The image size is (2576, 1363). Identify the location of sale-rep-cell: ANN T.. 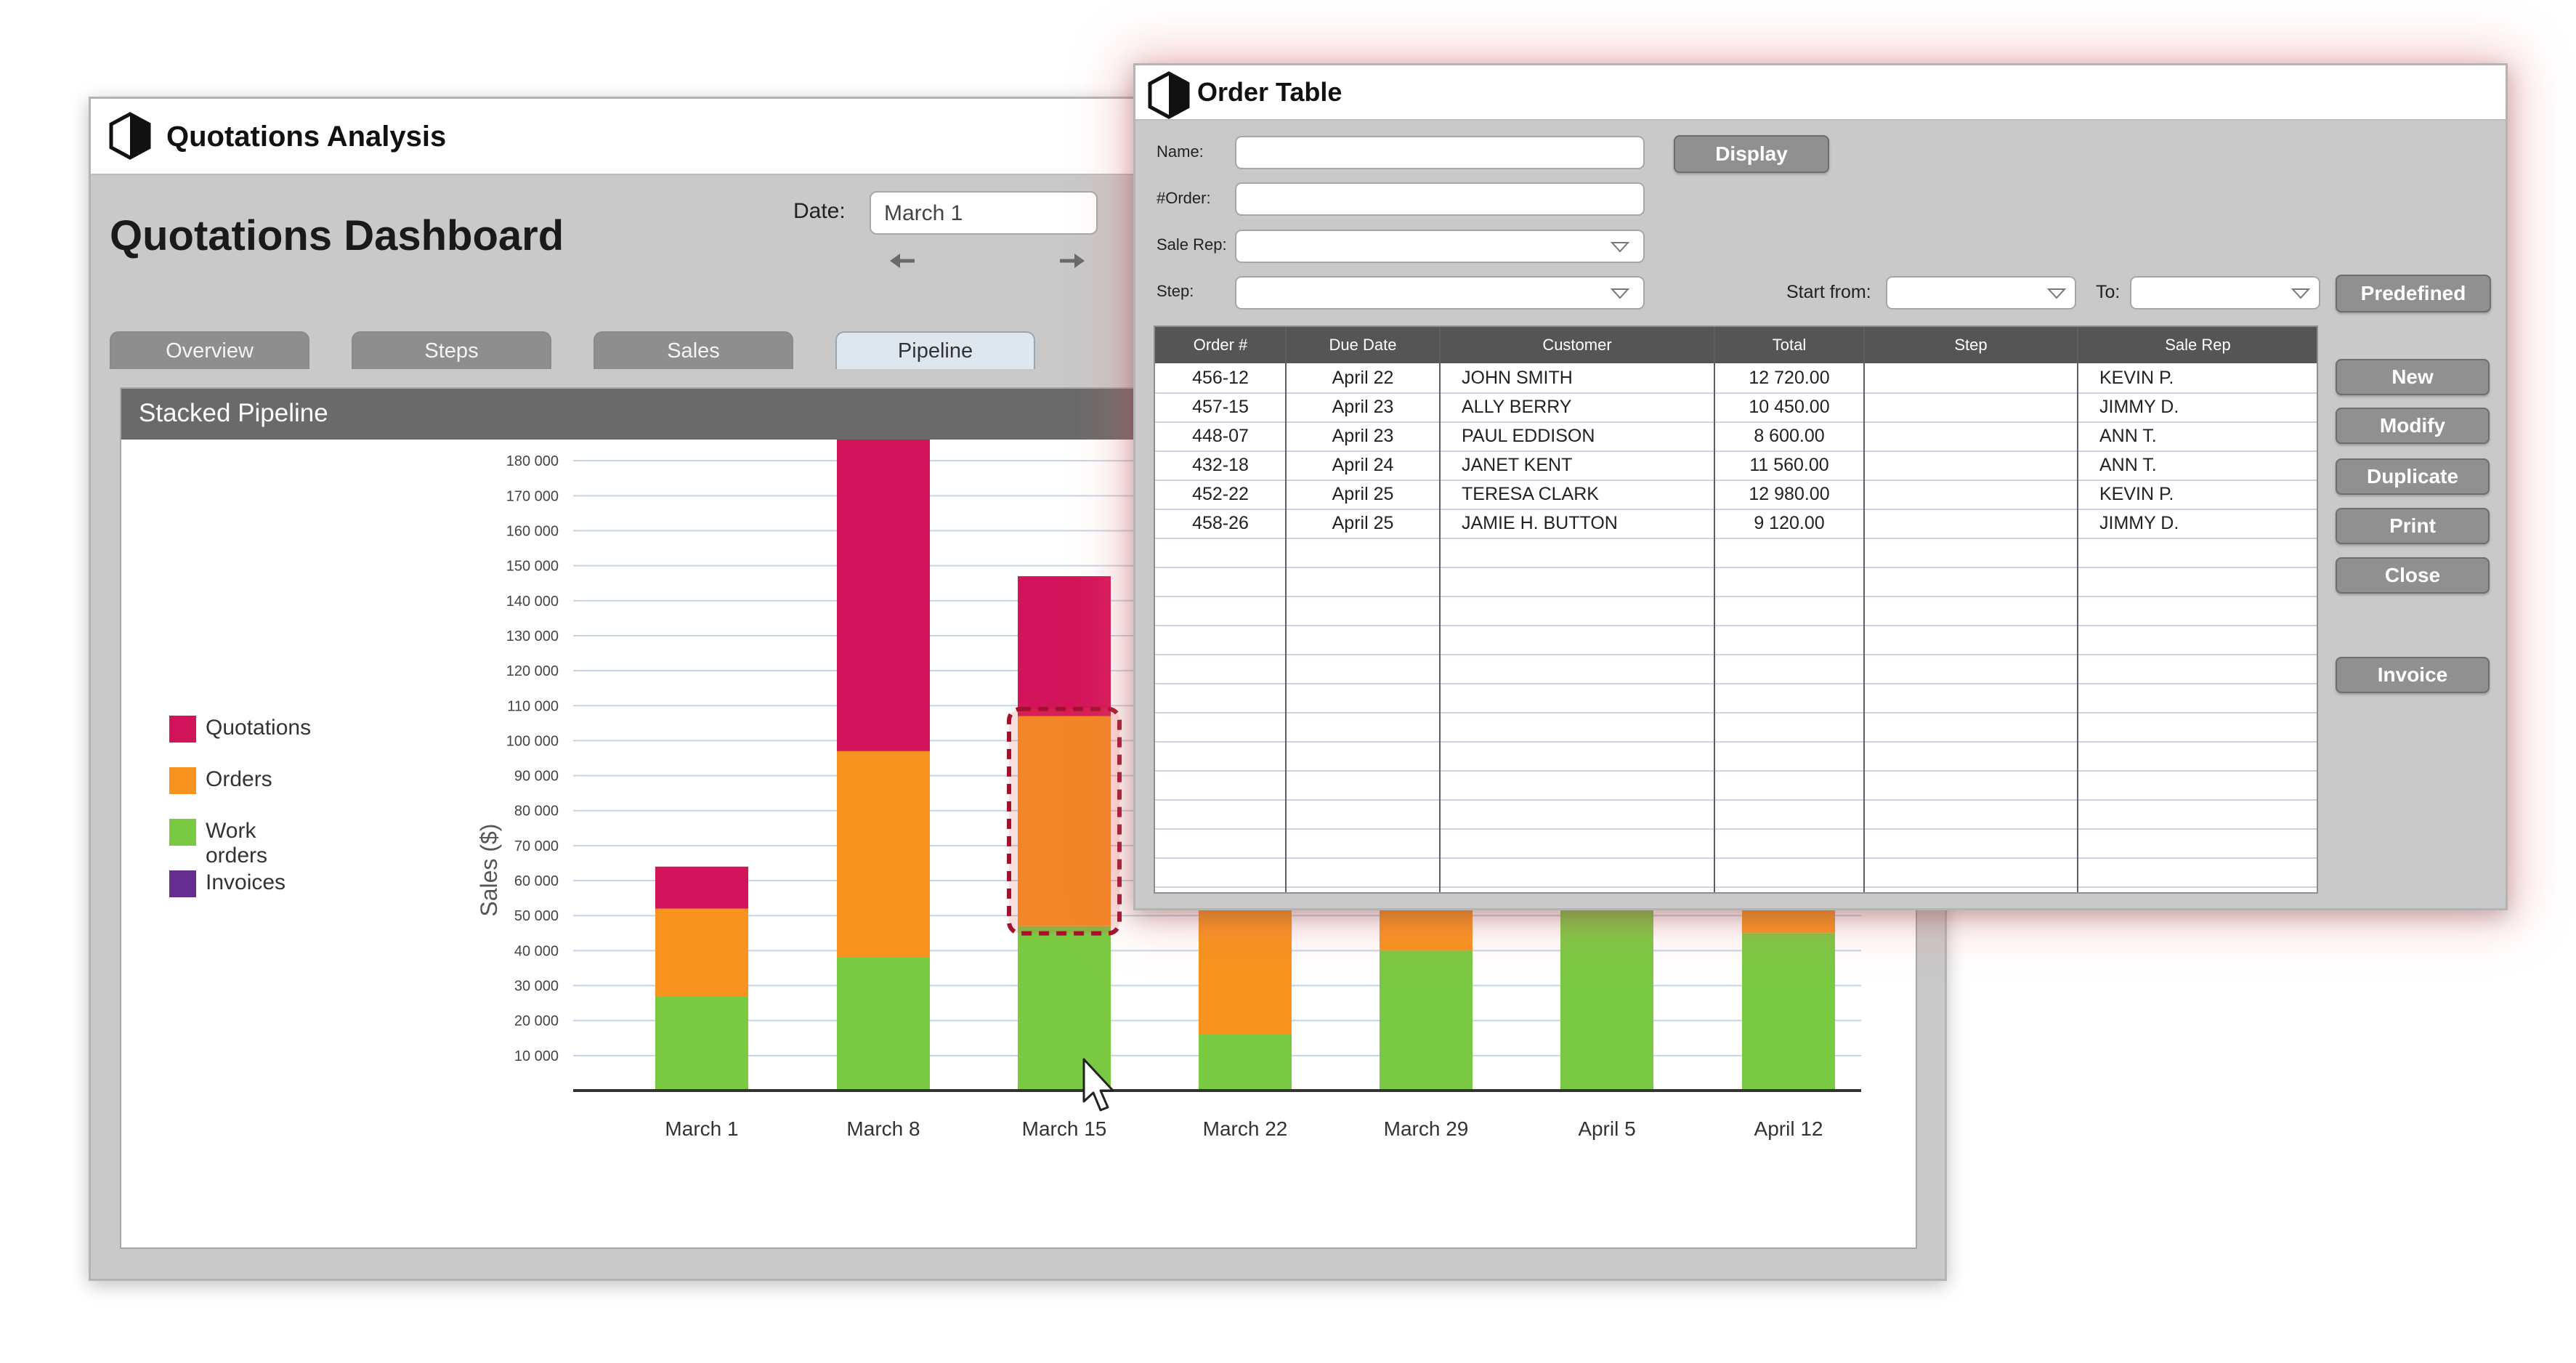
(2128, 465).